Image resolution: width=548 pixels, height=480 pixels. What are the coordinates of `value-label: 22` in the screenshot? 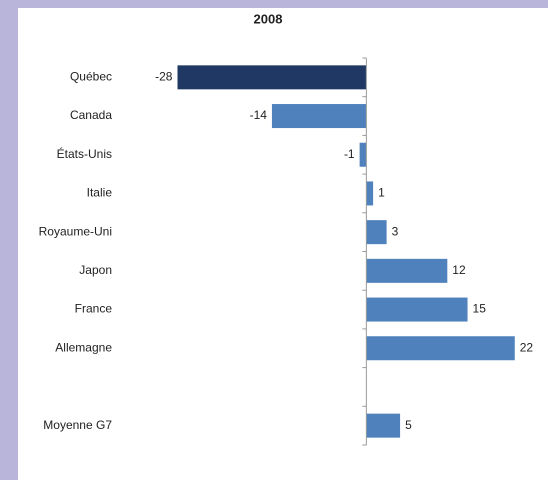 It's located at (527, 347).